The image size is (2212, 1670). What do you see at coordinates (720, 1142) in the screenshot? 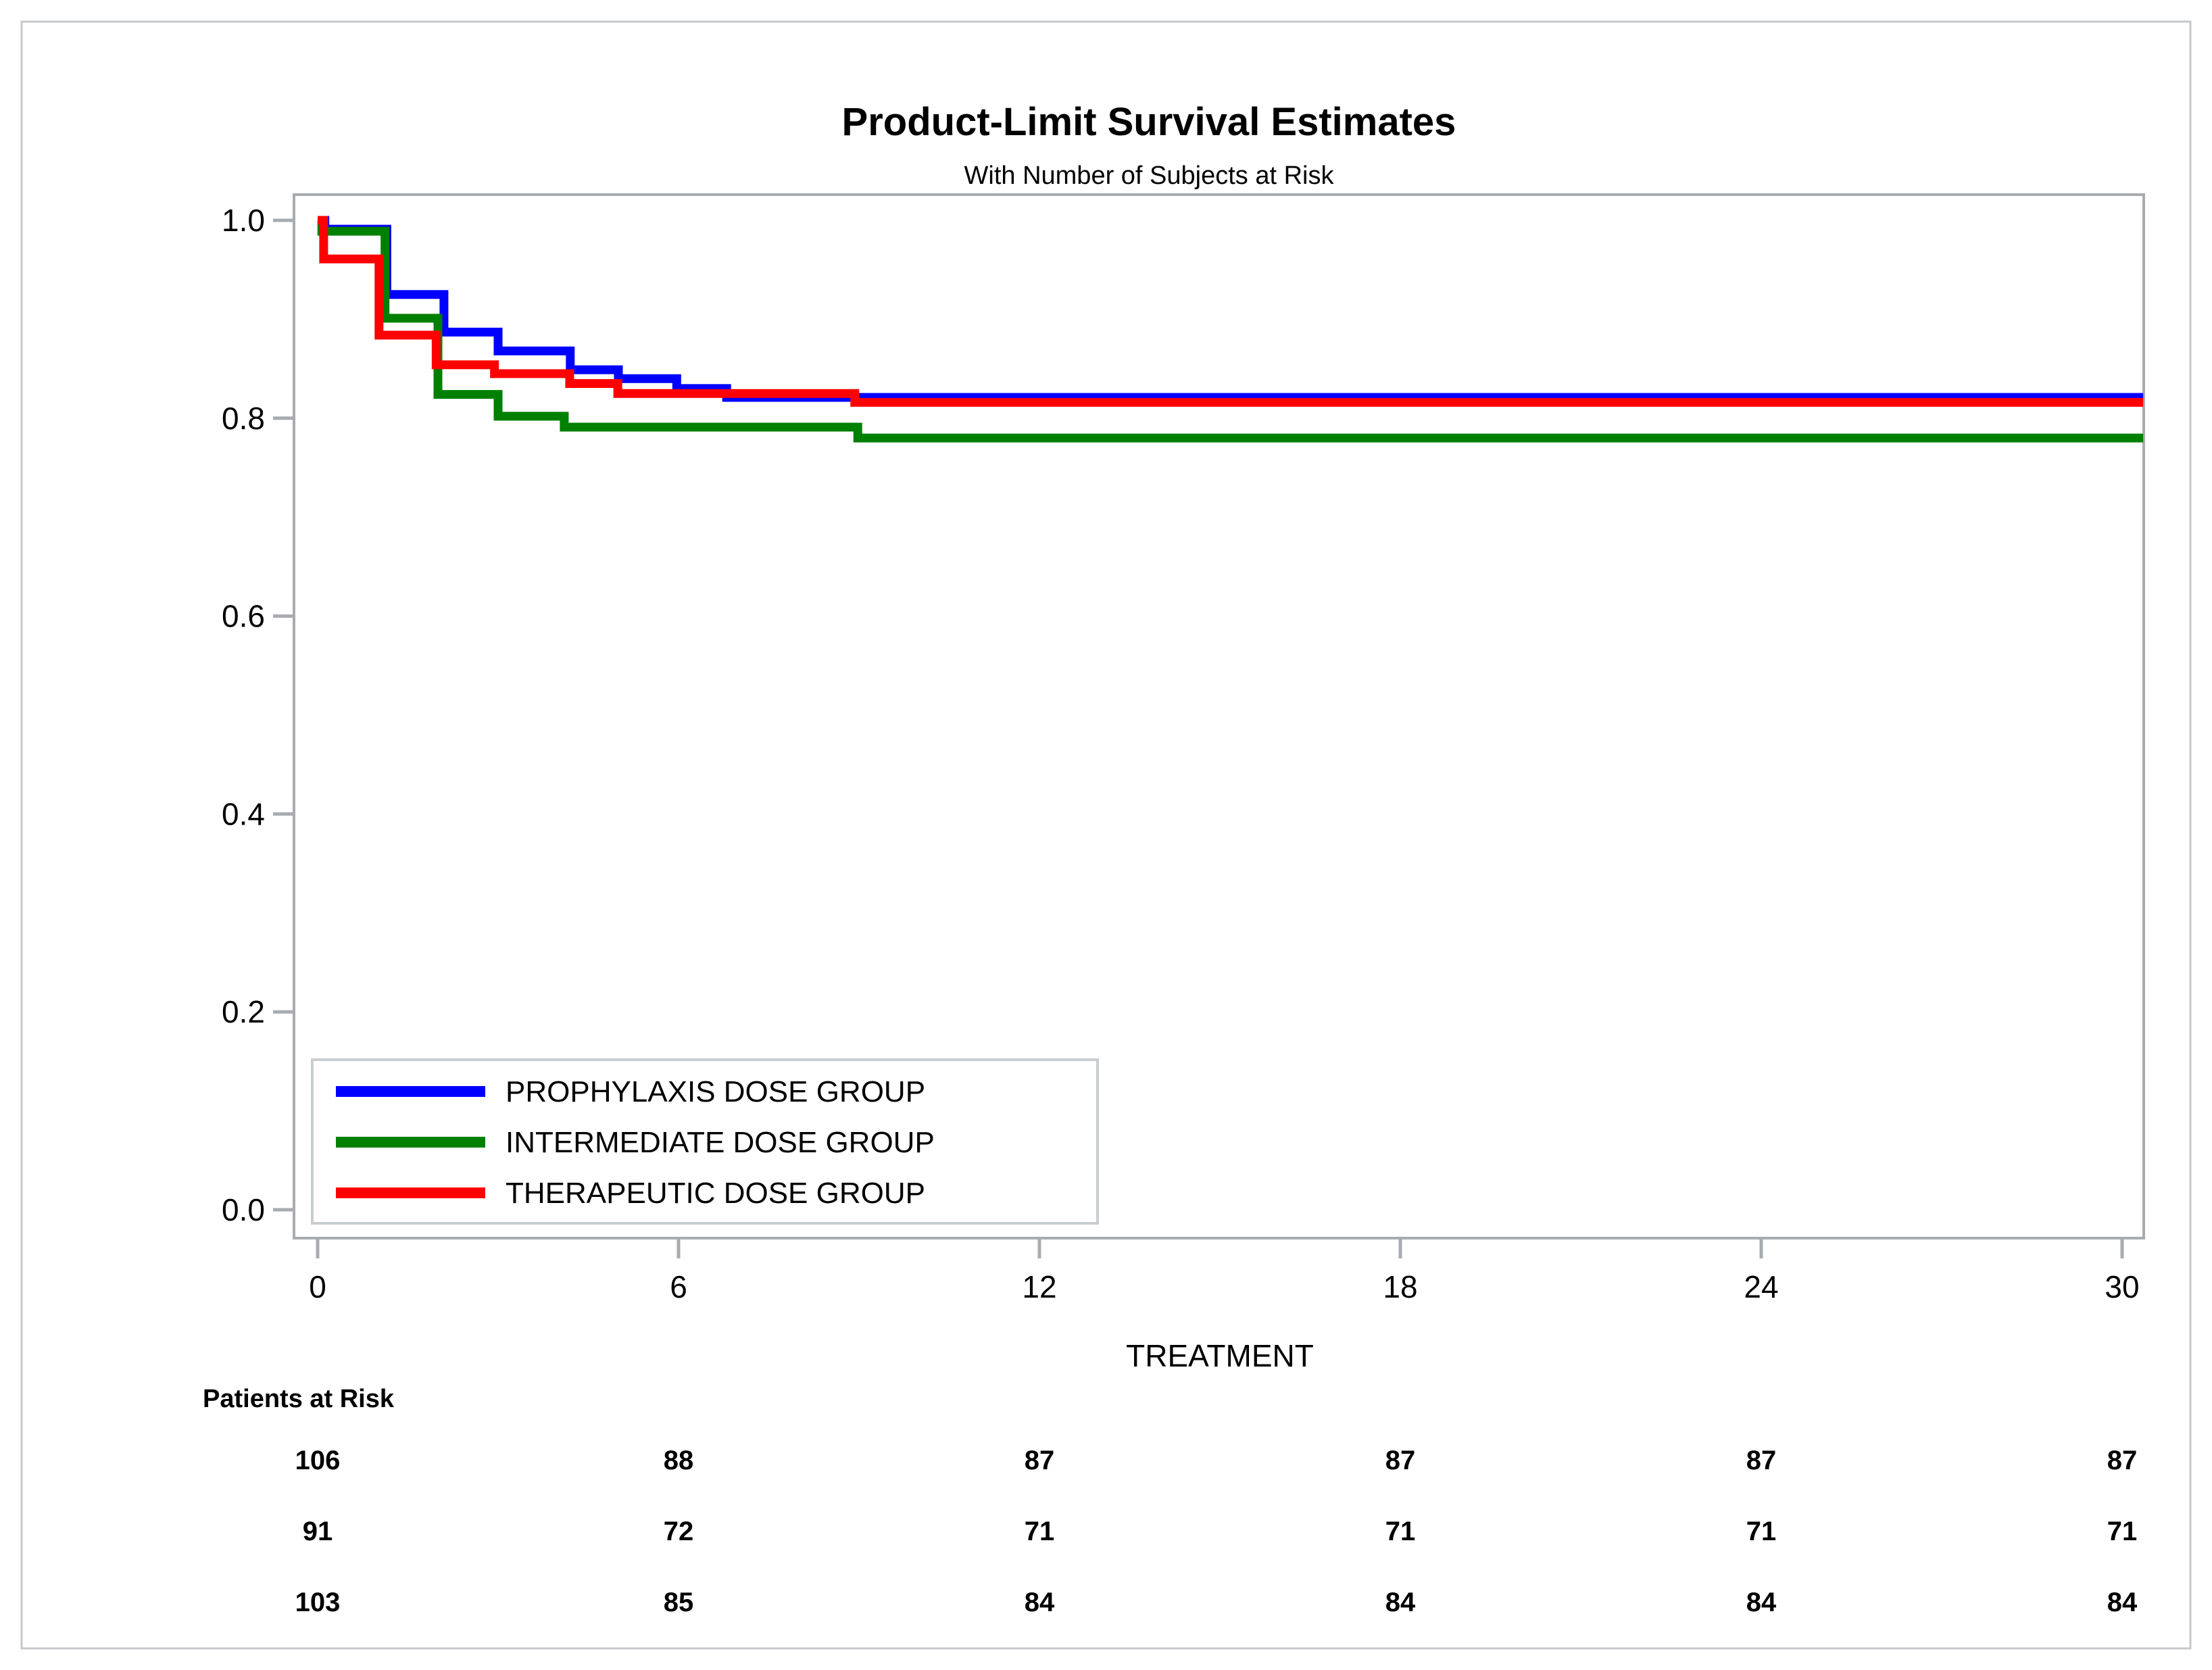
I see `legend-label-intermediate: INTERMEDIATE DOSE GROUP` at bounding box center [720, 1142].